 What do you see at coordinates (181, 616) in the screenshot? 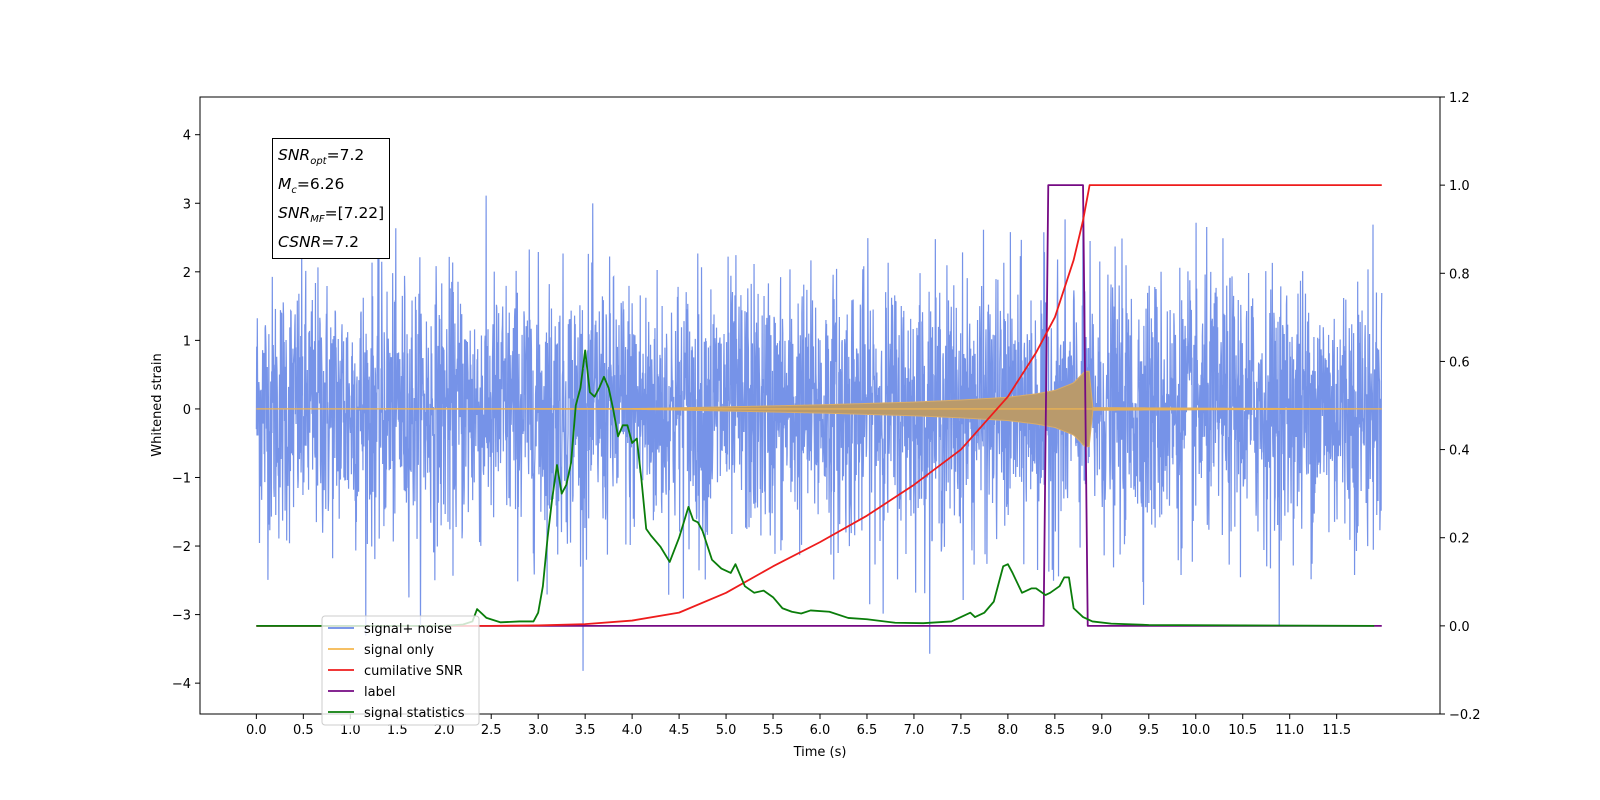
I see `y-tick-label: −3` at bounding box center [181, 616].